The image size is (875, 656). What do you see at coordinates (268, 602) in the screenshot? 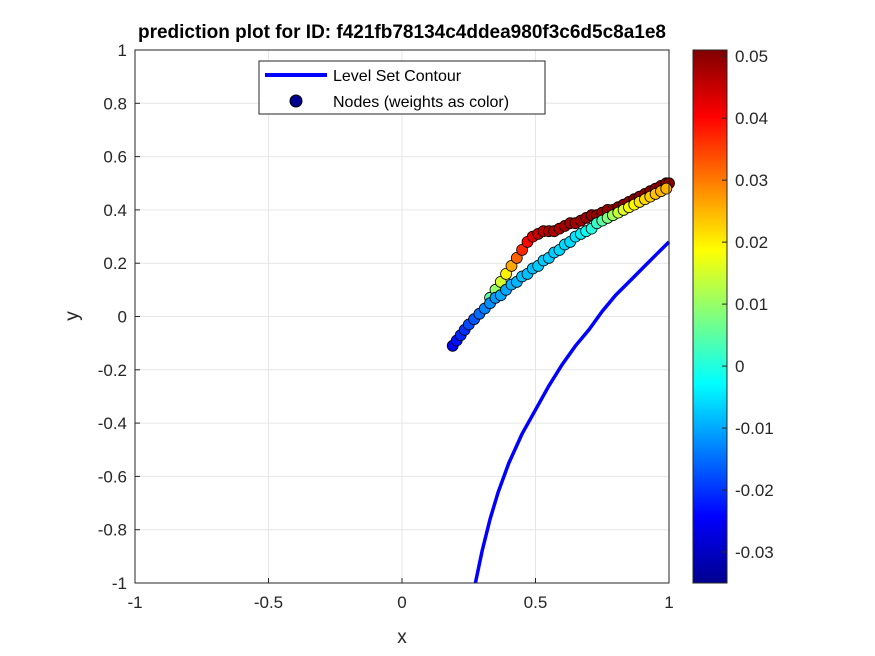
I see `x-tick-label: -0.5` at bounding box center [268, 602].